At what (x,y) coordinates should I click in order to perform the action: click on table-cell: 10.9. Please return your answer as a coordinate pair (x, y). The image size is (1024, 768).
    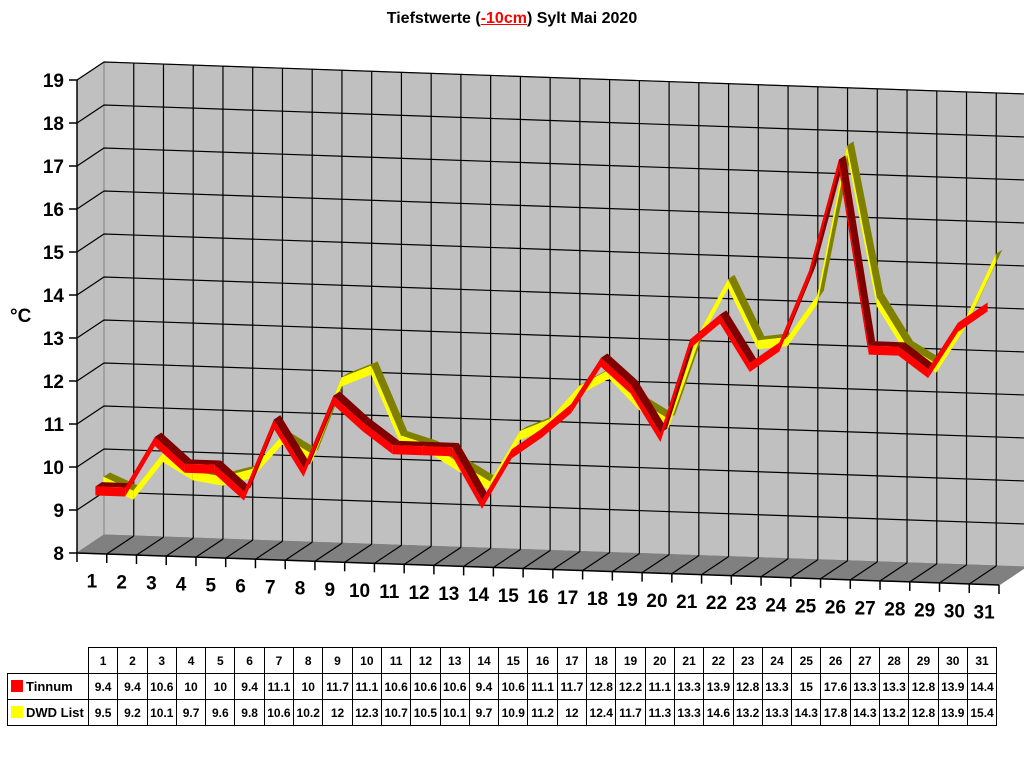
    Looking at the image, I should click on (513, 712).